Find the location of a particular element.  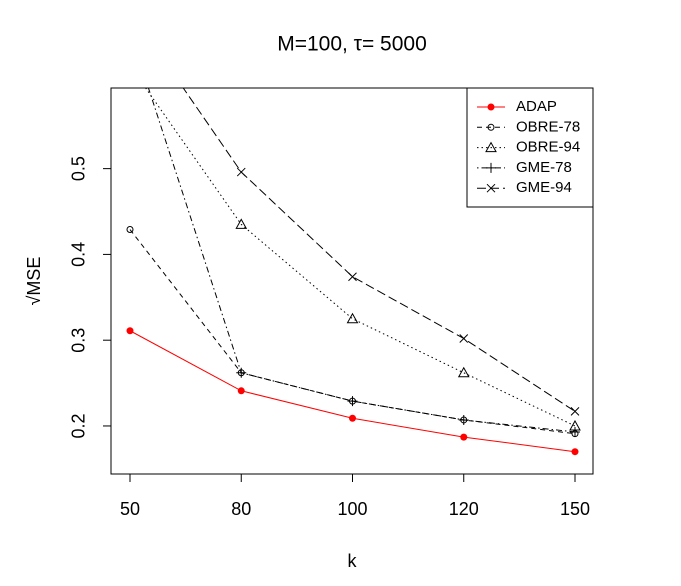

legend-label: OBRE-94 is located at coordinates (548, 147).